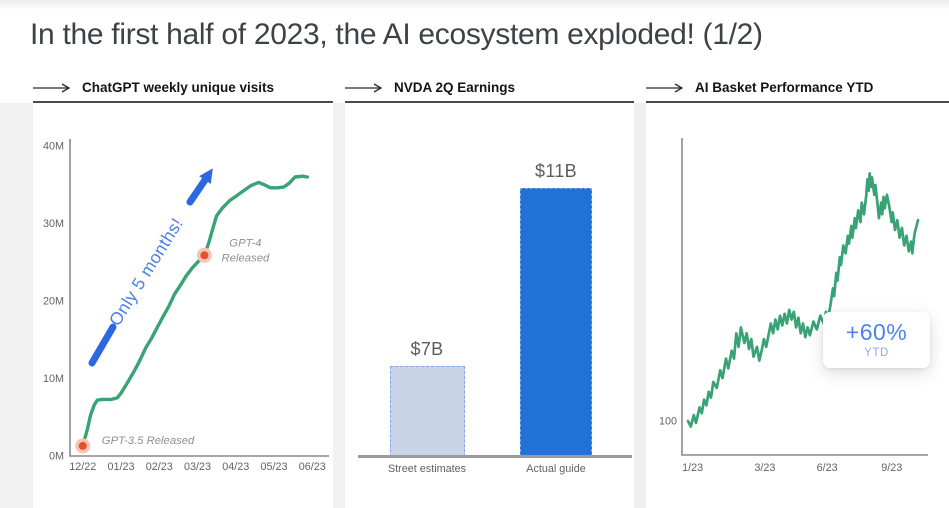  I want to click on street-estimates-bar, so click(427, 411).